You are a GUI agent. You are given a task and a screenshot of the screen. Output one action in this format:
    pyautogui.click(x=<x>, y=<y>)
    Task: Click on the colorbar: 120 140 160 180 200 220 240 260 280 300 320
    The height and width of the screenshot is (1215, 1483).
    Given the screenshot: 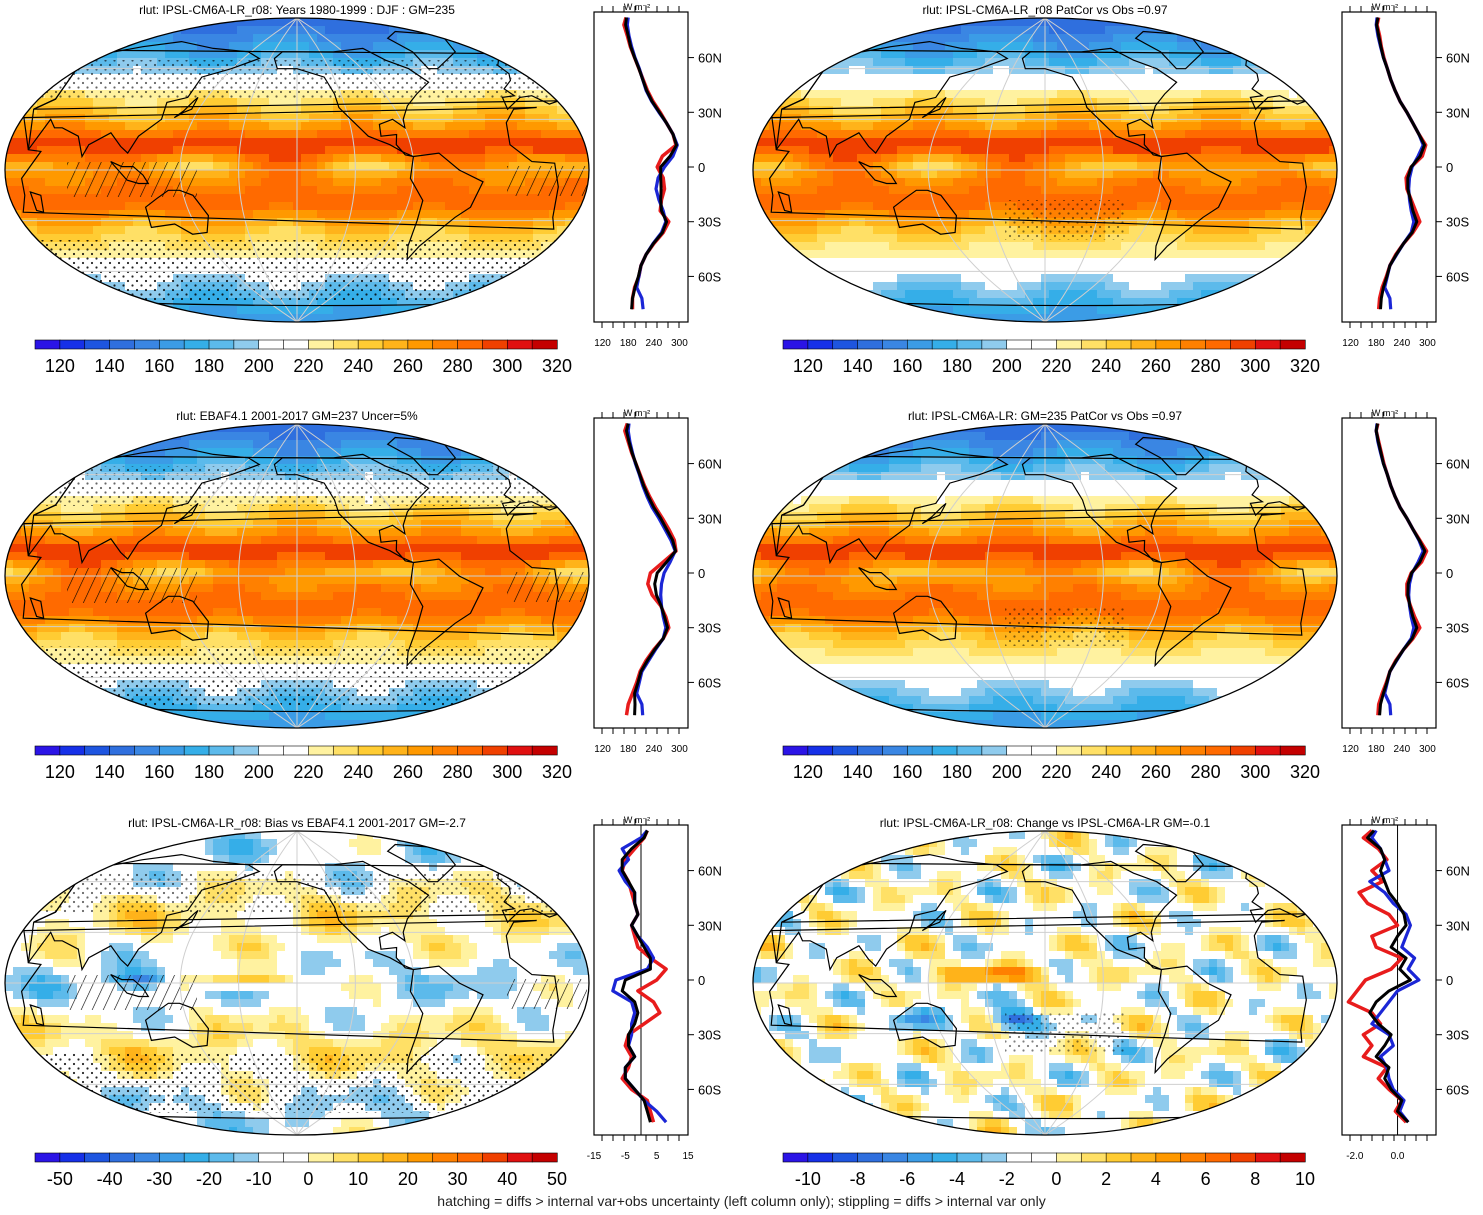 What is the action you would take?
    pyautogui.click(x=303, y=357)
    